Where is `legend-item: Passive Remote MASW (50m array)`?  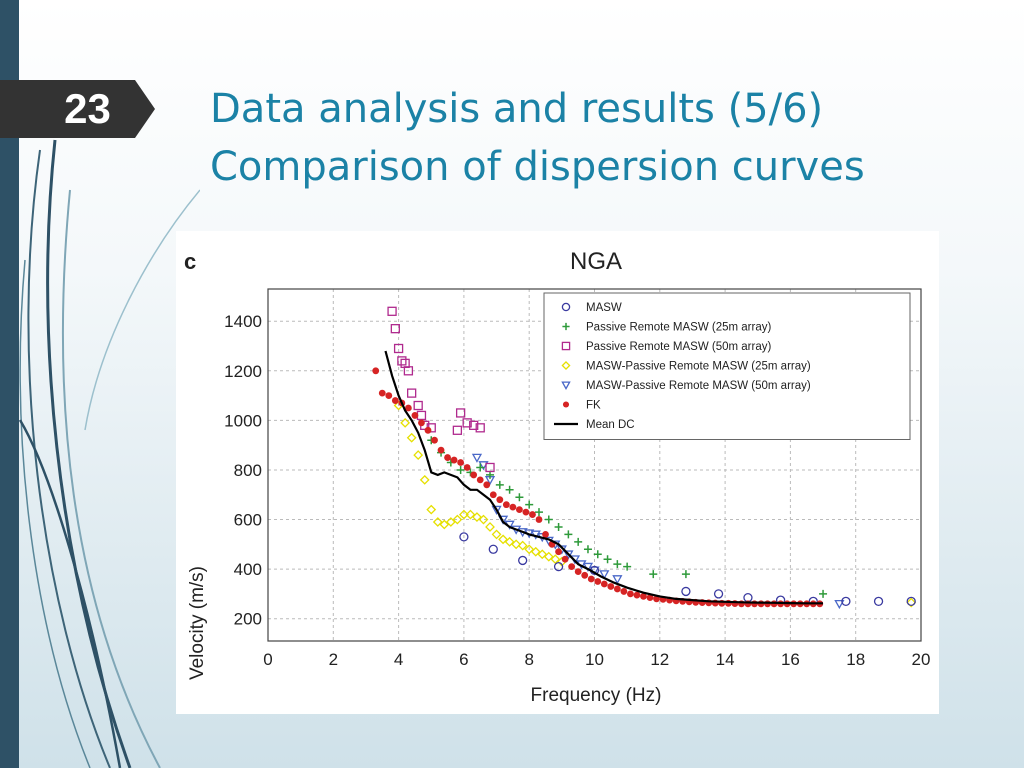
legend-item: Passive Remote MASW (50m array) is located at coordinates (666, 347).